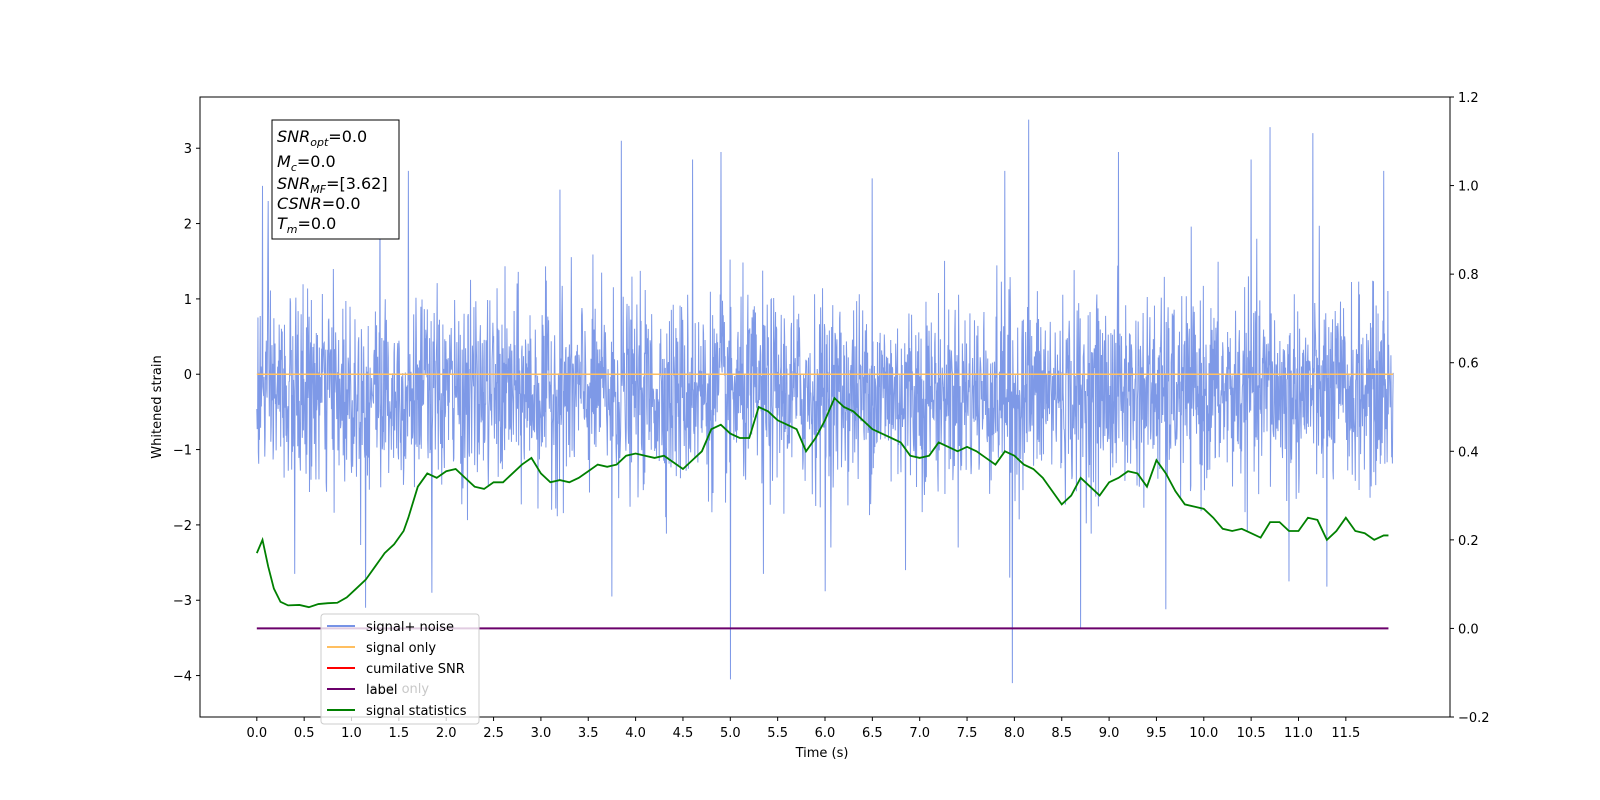  Describe the element at coordinates (822, 753) in the screenshot. I see `x-axis-label: Time (s)` at that location.